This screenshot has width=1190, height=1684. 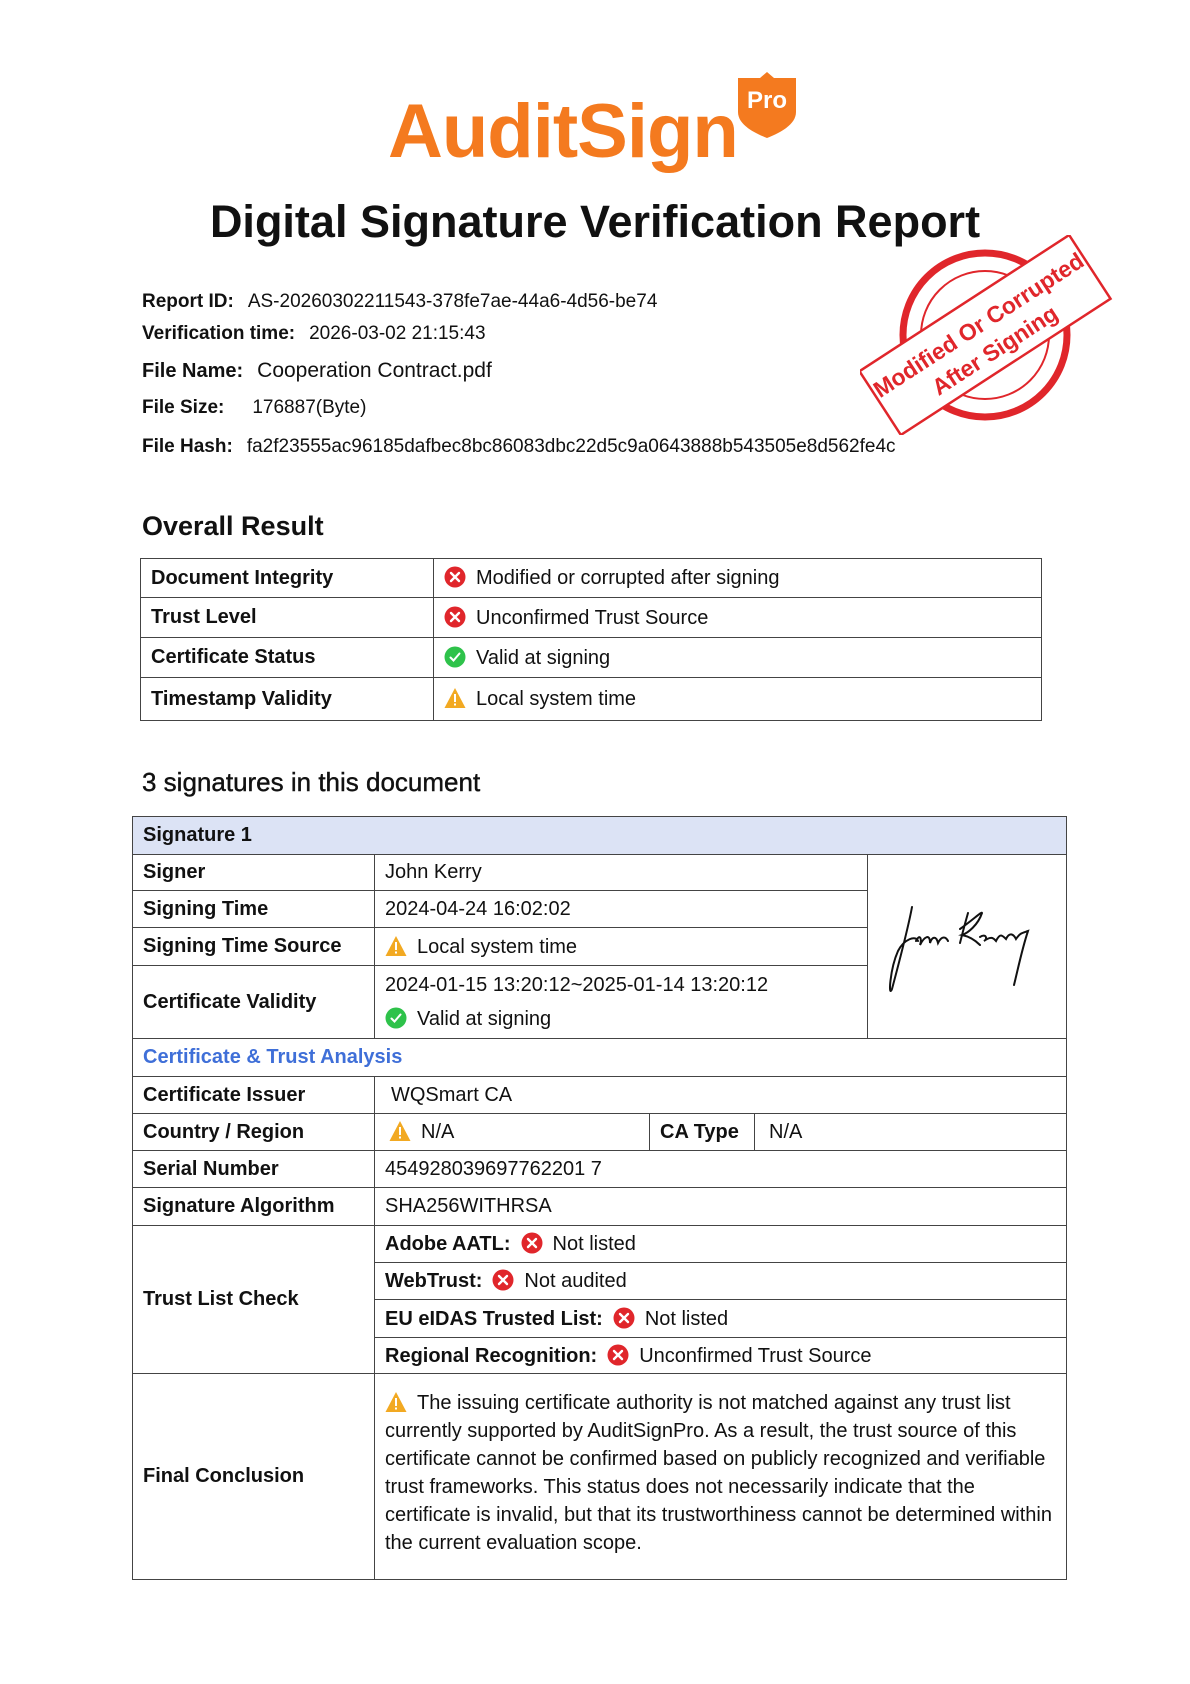 What do you see at coordinates (253, 1002) in the screenshot?
I see `row-label: Certificate Validity` at bounding box center [253, 1002].